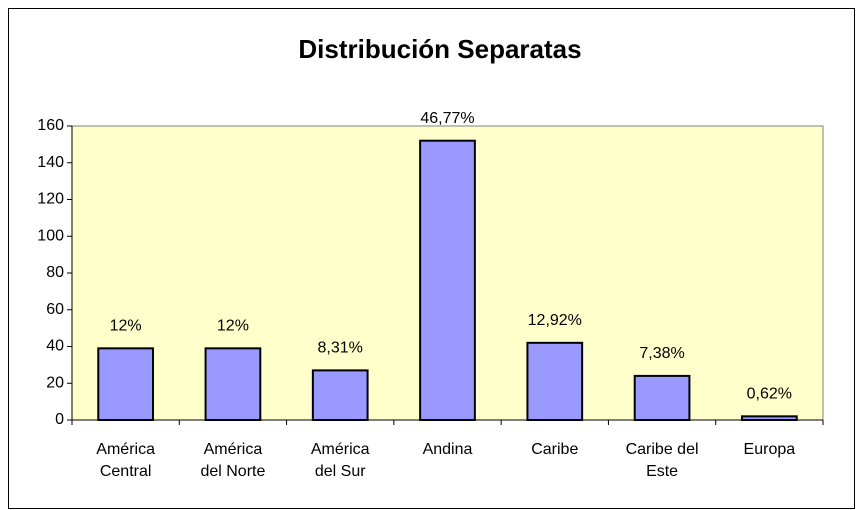  Describe the element at coordinates (50, 235) in the screenshot. I see `y-tick-label: 100` at that location.